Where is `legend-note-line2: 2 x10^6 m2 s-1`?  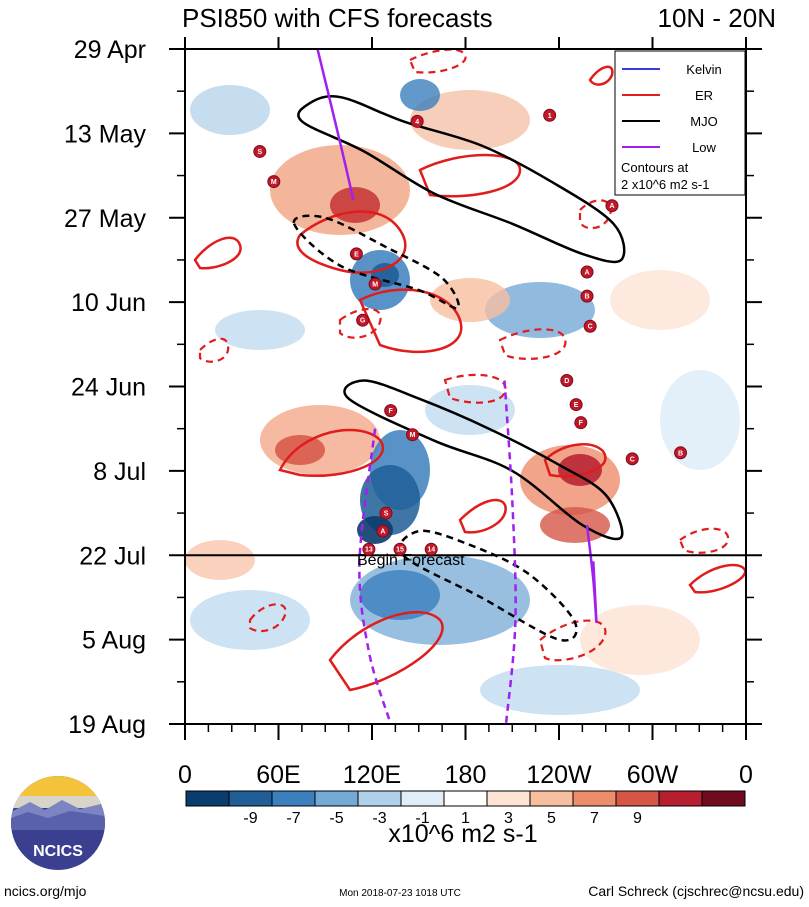
legend-note-line2: 2 x10^6 m2 s-1 is located at coordinates (665, 184).